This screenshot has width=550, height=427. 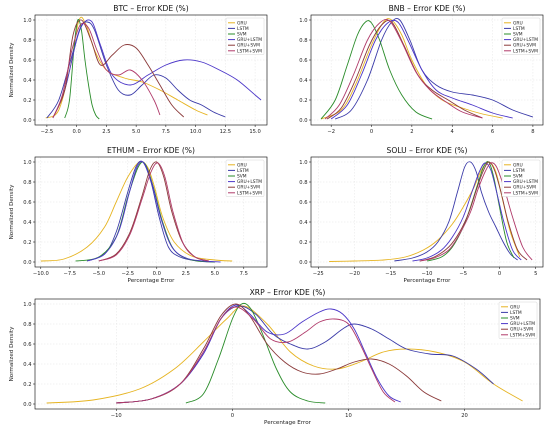 What do you see at coordinates (166, 132) in the screenshot?
I see `x-tick-label: 7.5` at bounding box center [166, 132].